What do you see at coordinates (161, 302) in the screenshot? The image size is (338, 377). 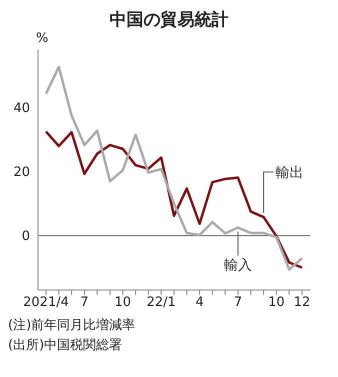 I see `x-tick-label: 22/1` at bounding box center [161, 302].